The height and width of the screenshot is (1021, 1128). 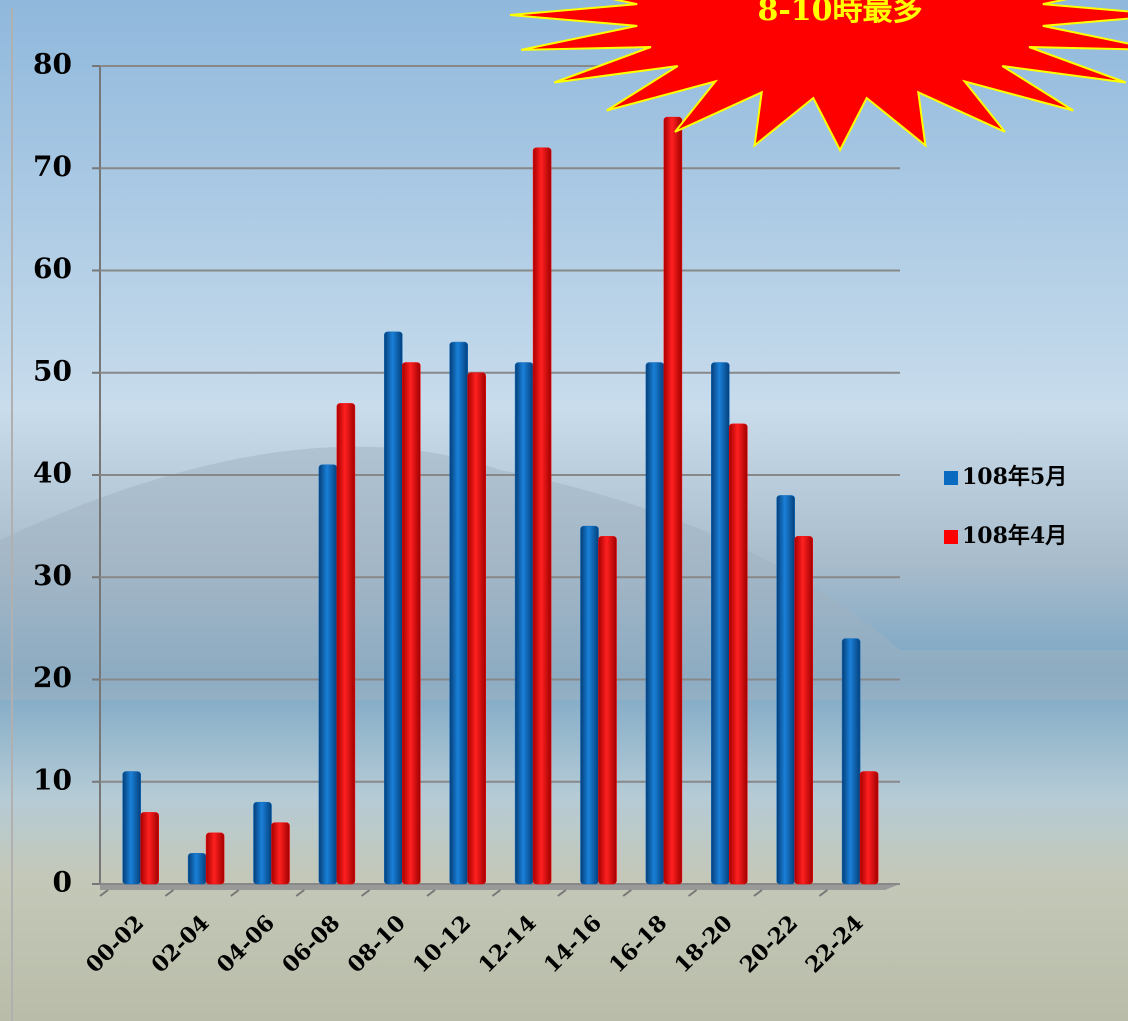 I want to click on y-tick-label: 80, so click(x=52, y=64).